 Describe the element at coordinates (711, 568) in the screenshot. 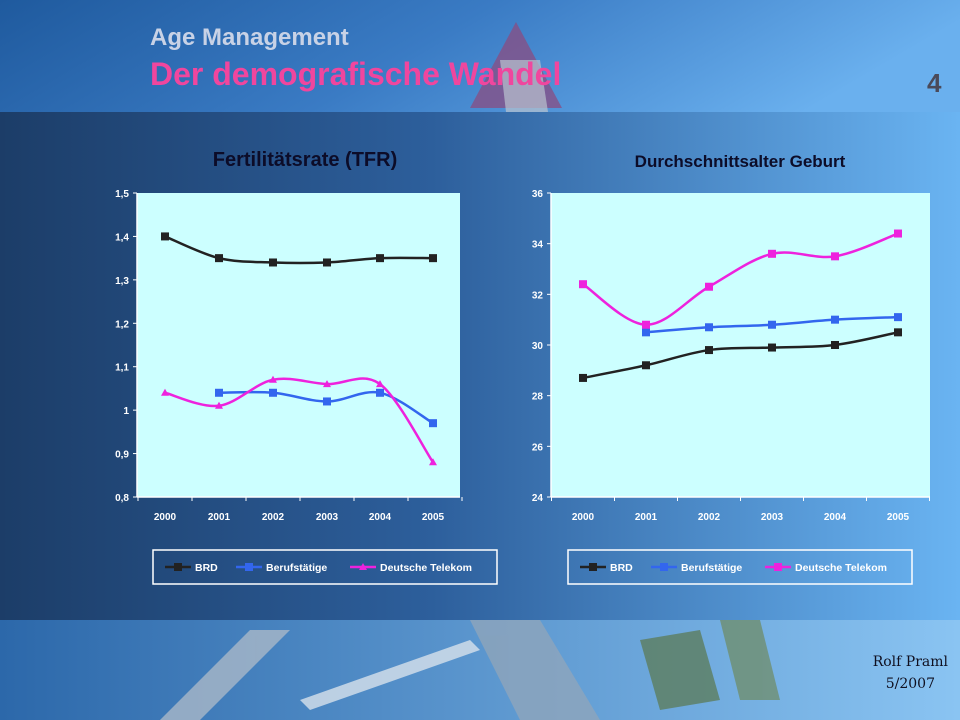

I see `legend-label: Berufstätige` at that location.